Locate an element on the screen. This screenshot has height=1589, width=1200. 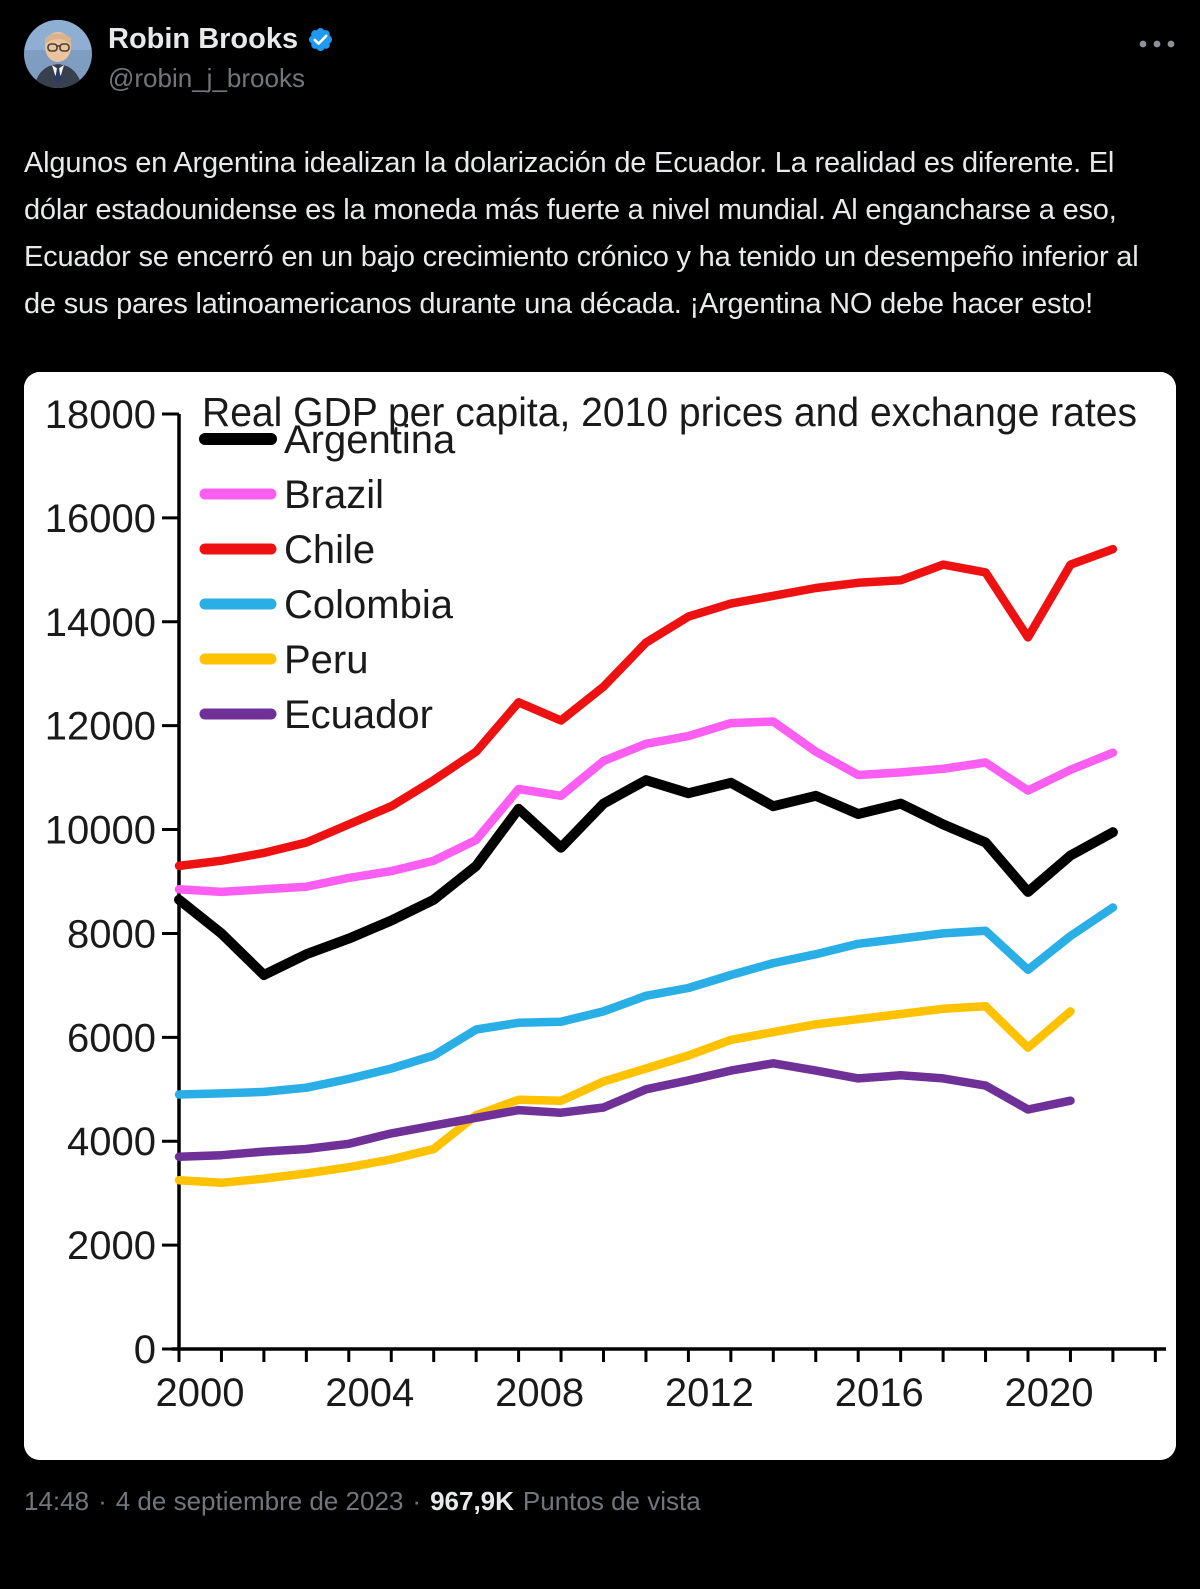
user-handle: @robin_j_brooks is located at coordinates (206, 78).